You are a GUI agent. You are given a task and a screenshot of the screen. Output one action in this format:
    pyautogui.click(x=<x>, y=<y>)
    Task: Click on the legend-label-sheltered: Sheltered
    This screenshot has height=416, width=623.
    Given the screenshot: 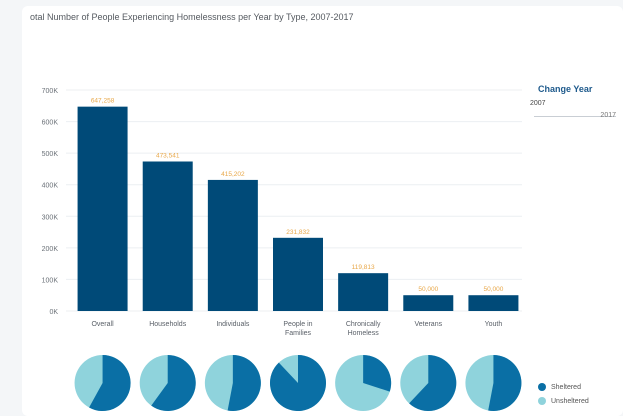 What is the action you would take?
    pyautogui.click(x=566, y=387)
    